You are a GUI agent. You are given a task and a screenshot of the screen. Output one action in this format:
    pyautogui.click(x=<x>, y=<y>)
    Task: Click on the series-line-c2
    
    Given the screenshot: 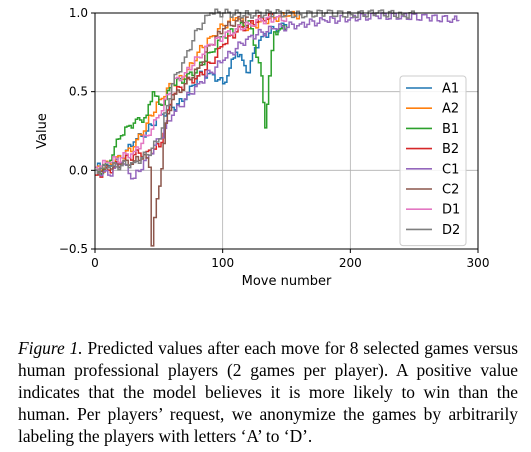 What is the action you would take?
    pyautogui.click(x=172, y=131)
    